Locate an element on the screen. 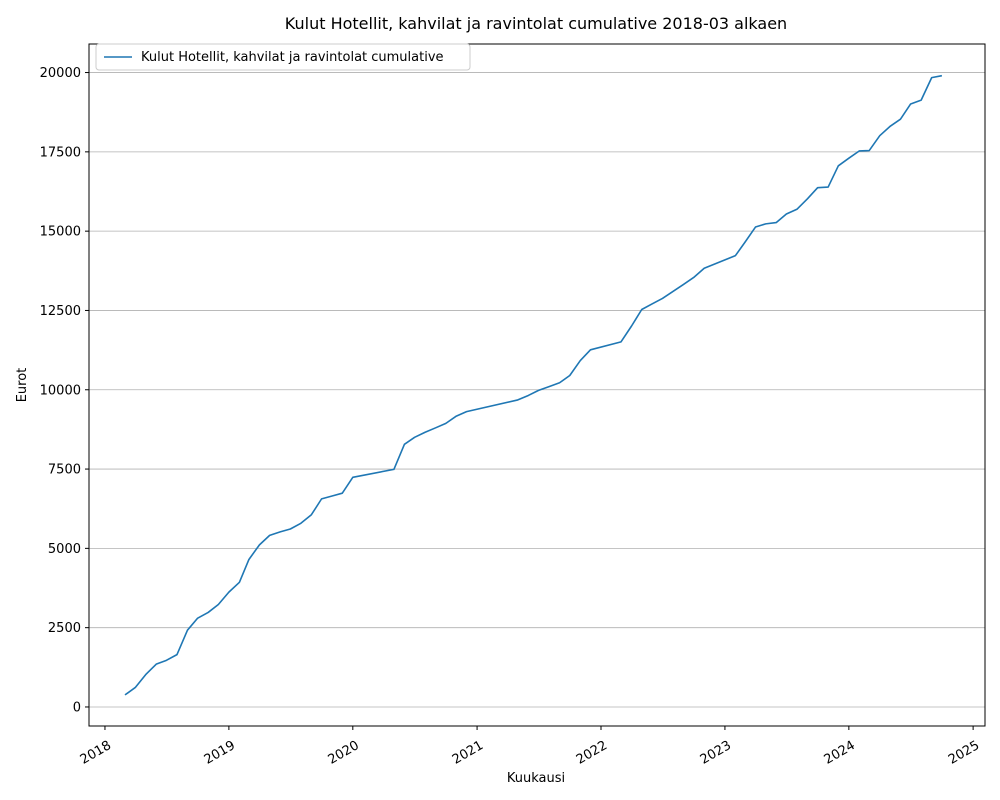  x-axis-label: Kuukausi is located at coordinates (536, 778).